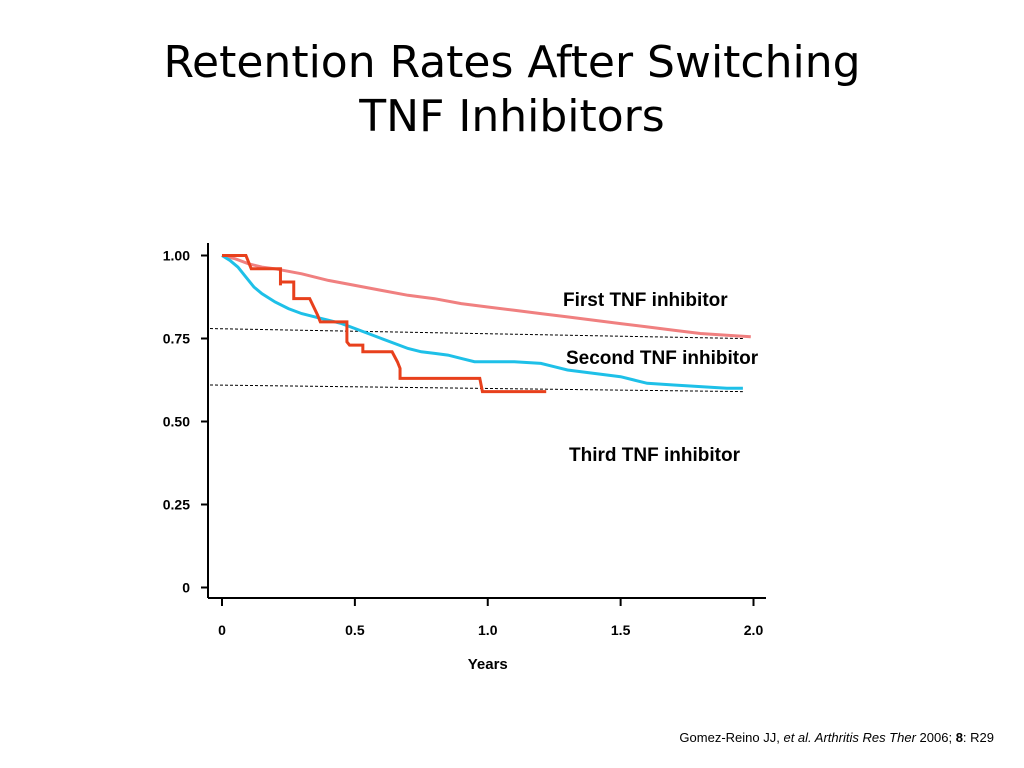 The width and height of the screenshot is (1024, 768). What do you see at coordinates (863, 737) in the screenshot?
I see `citation-journal: Arthritis Res Ther` at bounding box center [863, 737].